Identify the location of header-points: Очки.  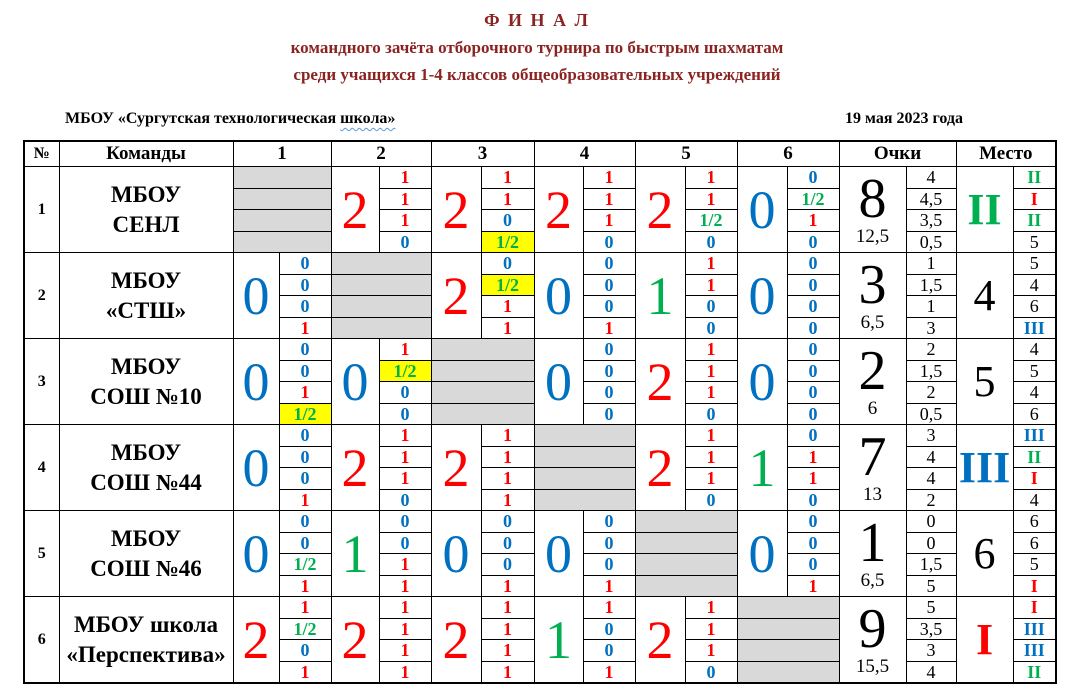
(897, 153).